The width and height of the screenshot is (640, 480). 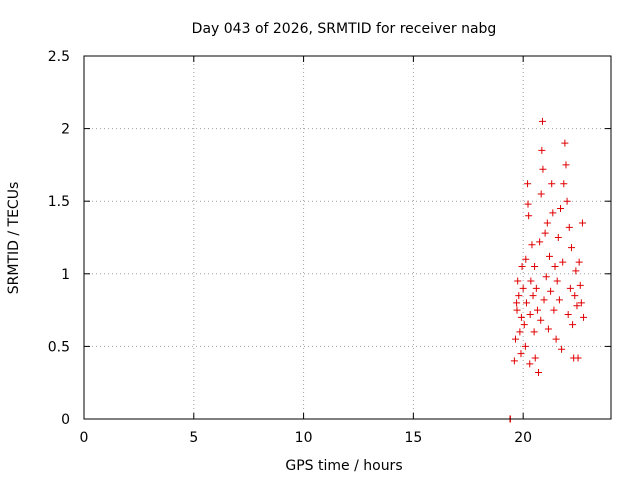 What do you see at coordinates (59, 57) in the screenshot?
I see `y-tick-label: 2.5` at bounding box center [59, 57].